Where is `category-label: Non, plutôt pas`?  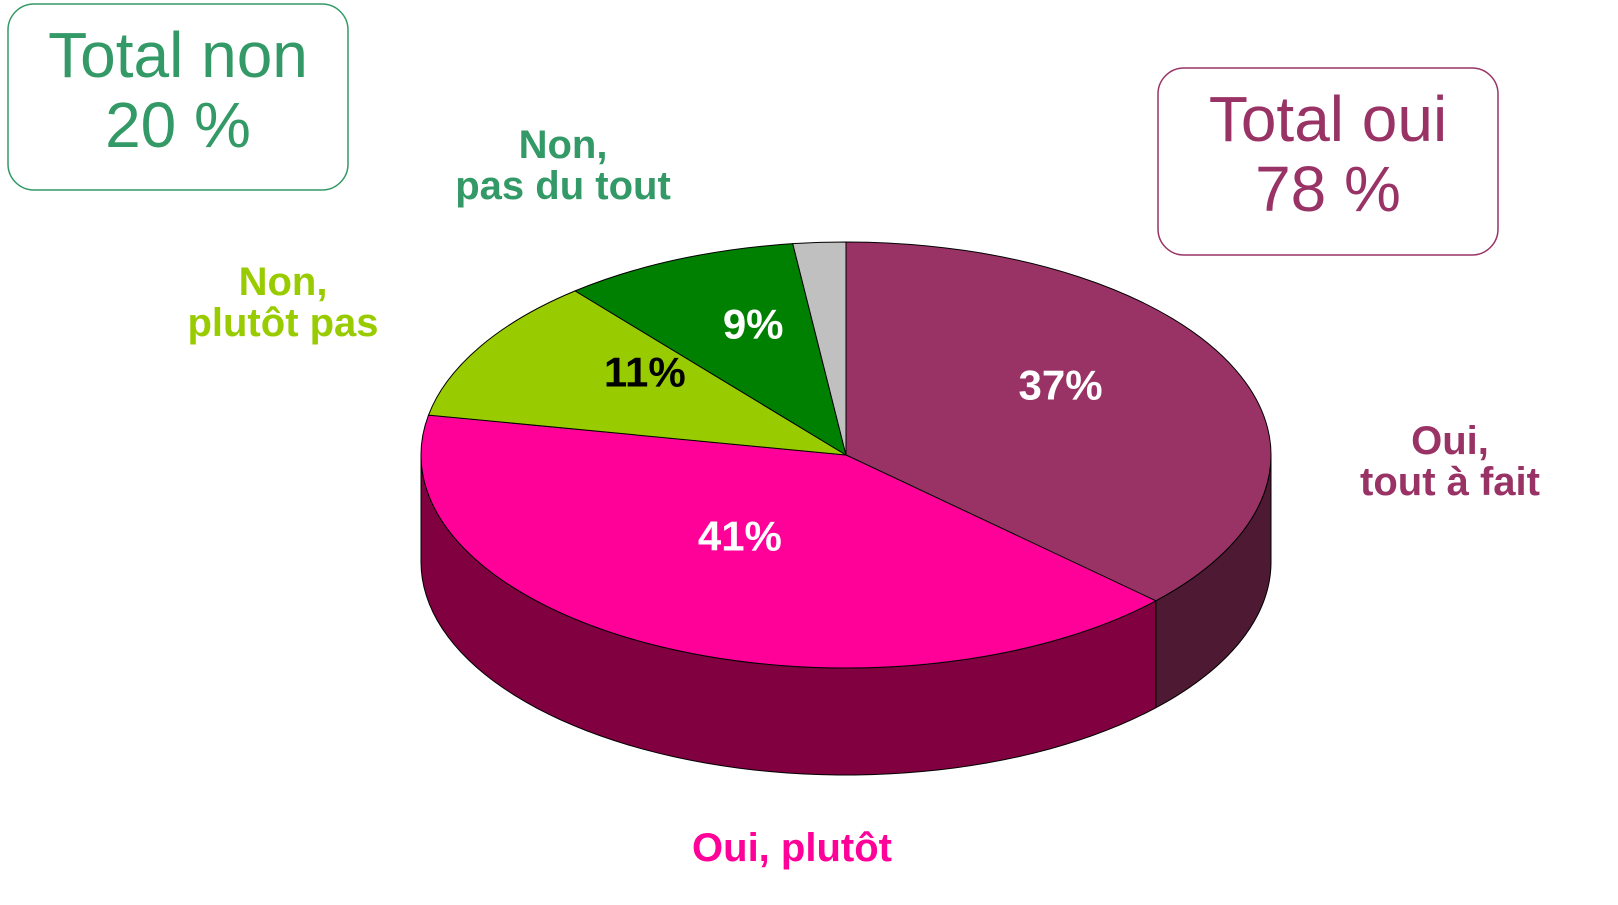
category-label: Non, plutôt pas is located at coordinates (282, 302).